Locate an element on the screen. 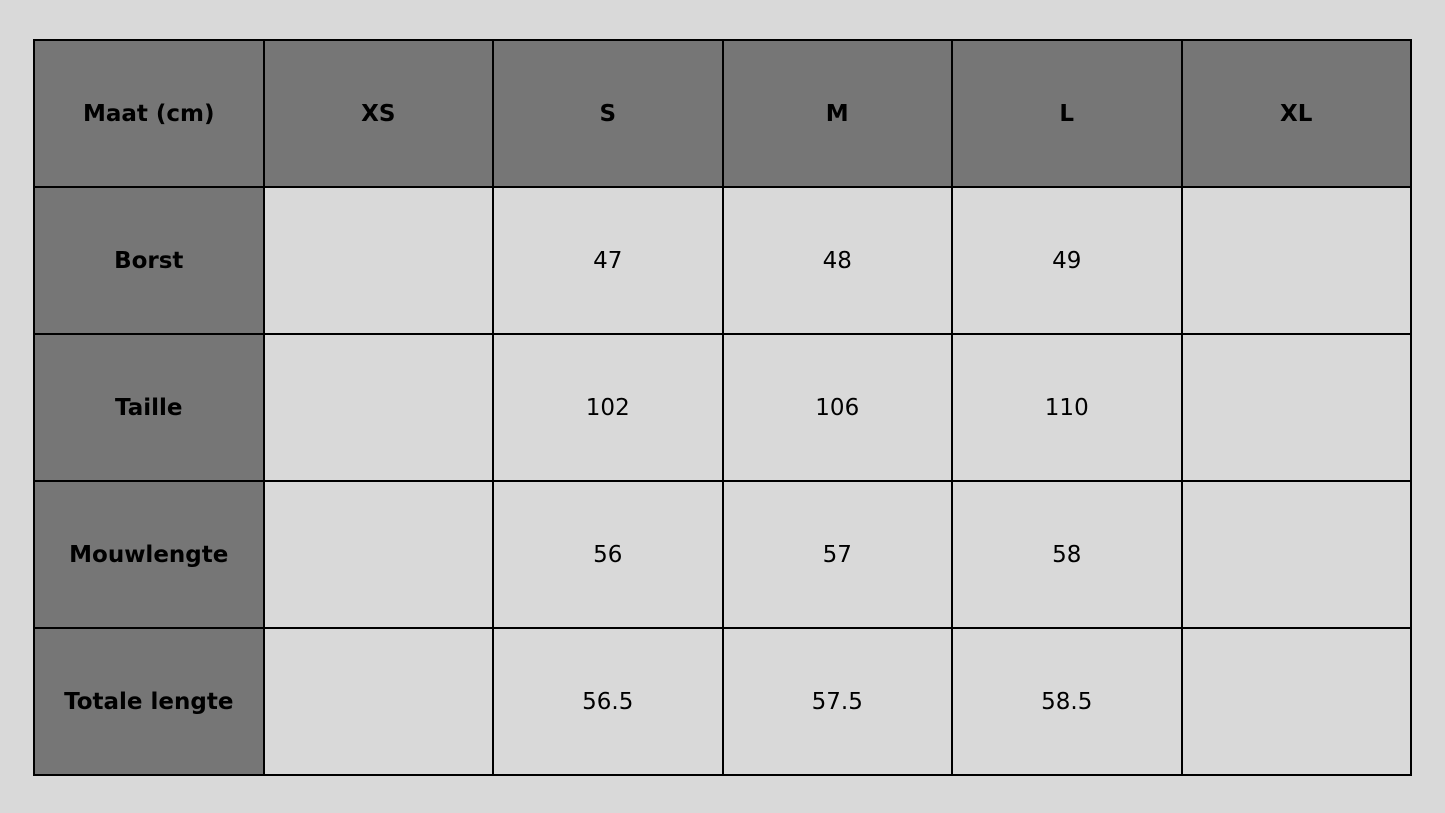 This screenshot has width=1445, height=813. row-header: Totale lengte is located at coordinates (149, 701).